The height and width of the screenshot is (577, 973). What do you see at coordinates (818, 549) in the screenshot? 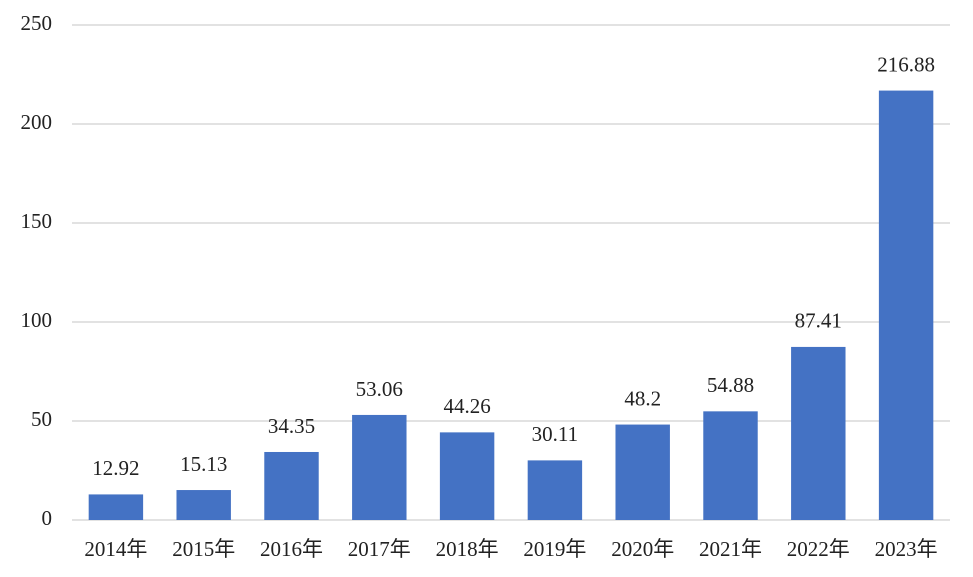
I see `x-tick-label: 2022年` at bounding box center [818, 549].